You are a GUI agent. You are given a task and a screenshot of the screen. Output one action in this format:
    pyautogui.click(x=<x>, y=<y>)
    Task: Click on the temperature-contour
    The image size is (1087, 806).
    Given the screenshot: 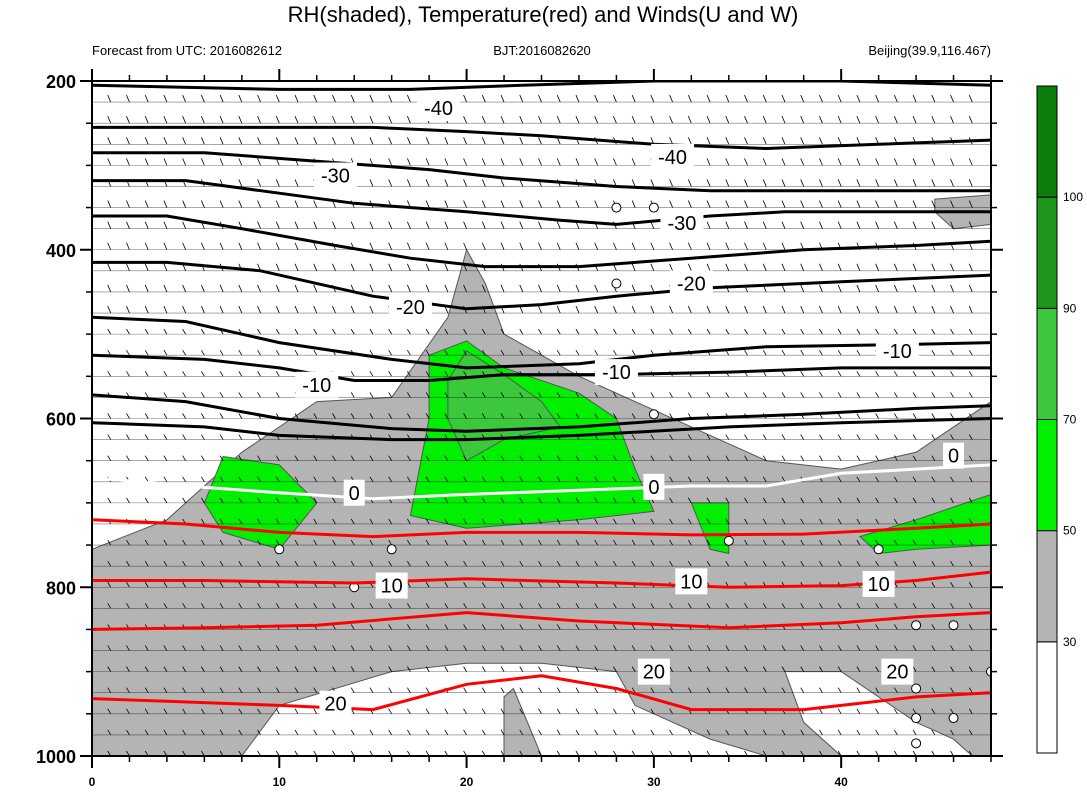 What is the action you would take?
    pyautogui.click(x=541, y=138)
    